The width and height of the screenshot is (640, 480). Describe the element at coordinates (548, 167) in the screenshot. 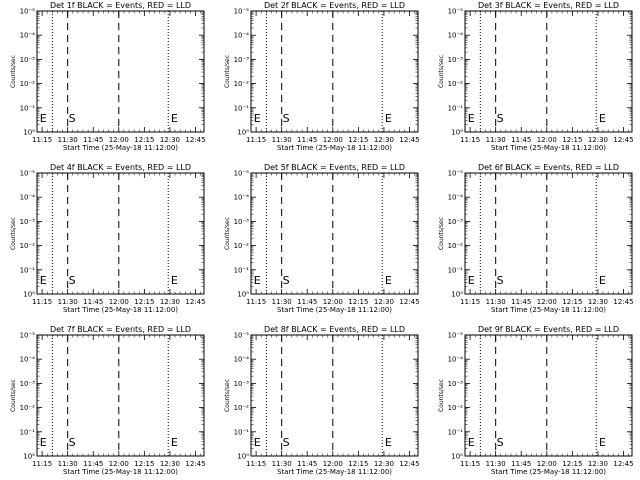

I see `panel-title: Det 6f BLACK = Events, RED = LLD` at that location.